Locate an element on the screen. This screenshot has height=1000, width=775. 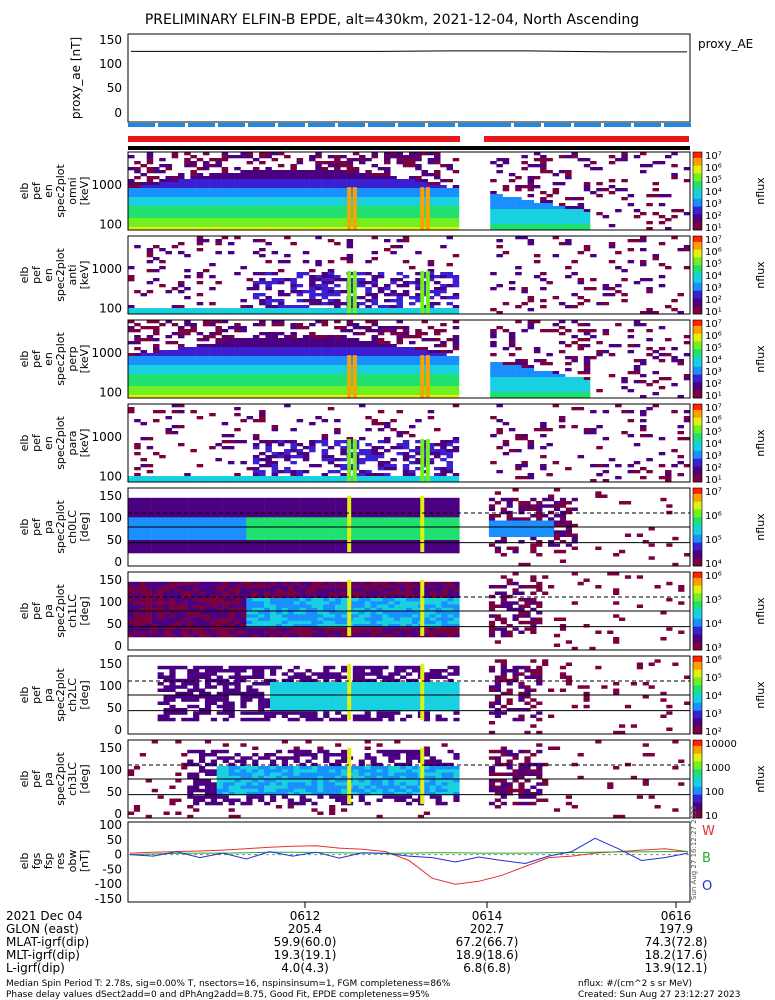
colorbar-tick: 10000 is located at coordinates (721, 744).